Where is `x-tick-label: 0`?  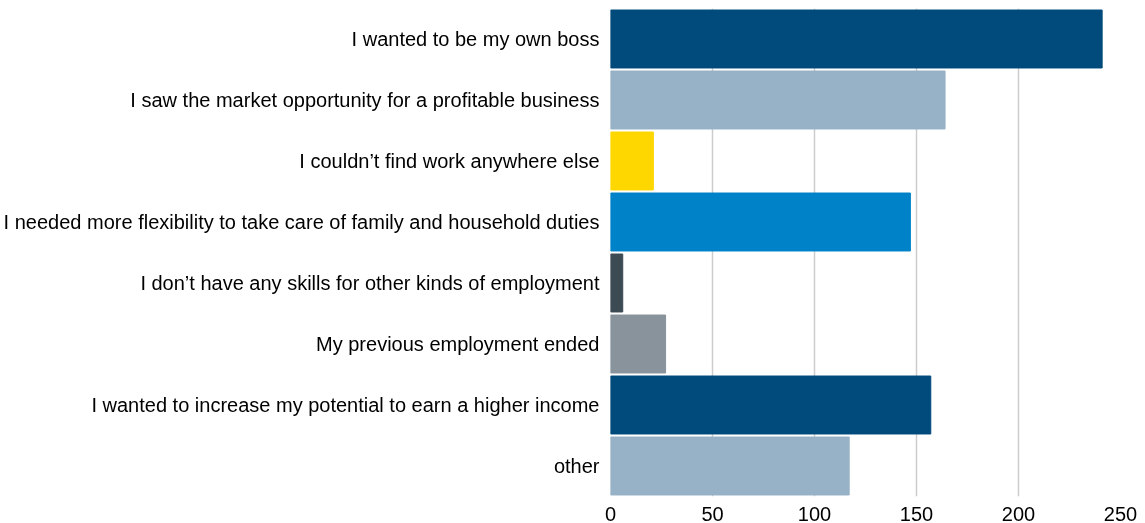
x-tick-label: 0 is located at coordinates (610, 512).